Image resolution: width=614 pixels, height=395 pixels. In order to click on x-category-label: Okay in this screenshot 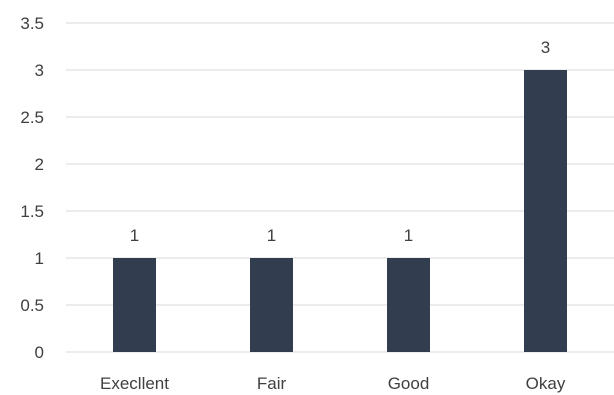, I will do `click(546, 383)`.